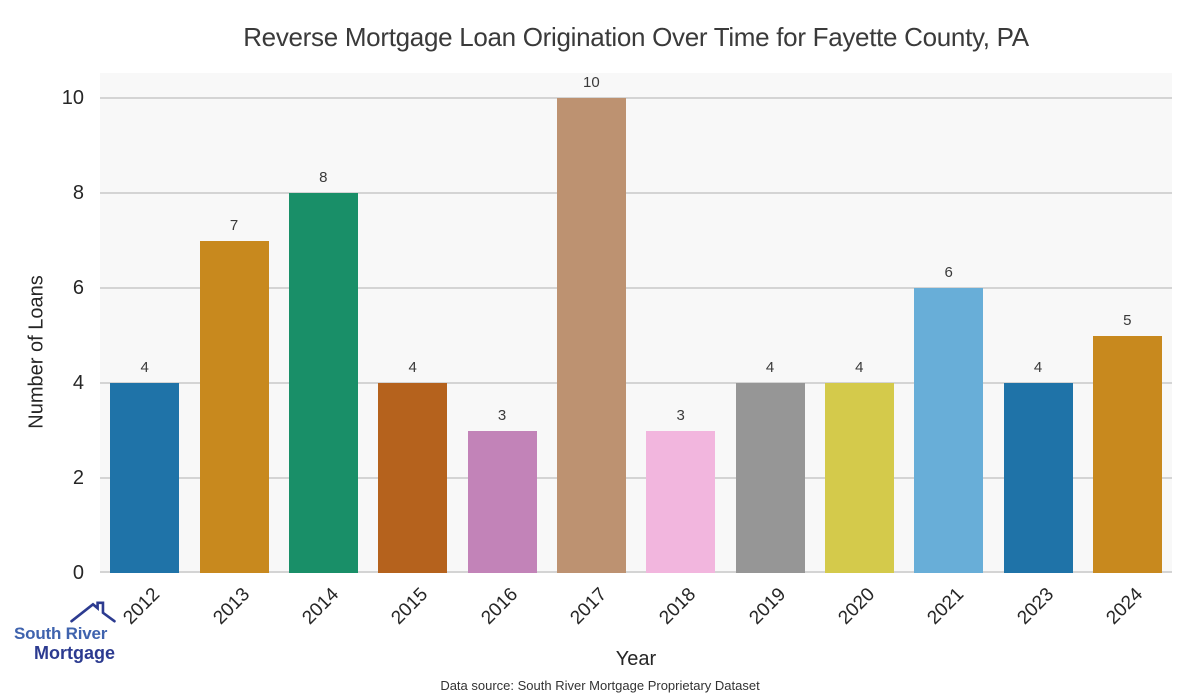  I want to click on bar-2017, so click(591, 335).